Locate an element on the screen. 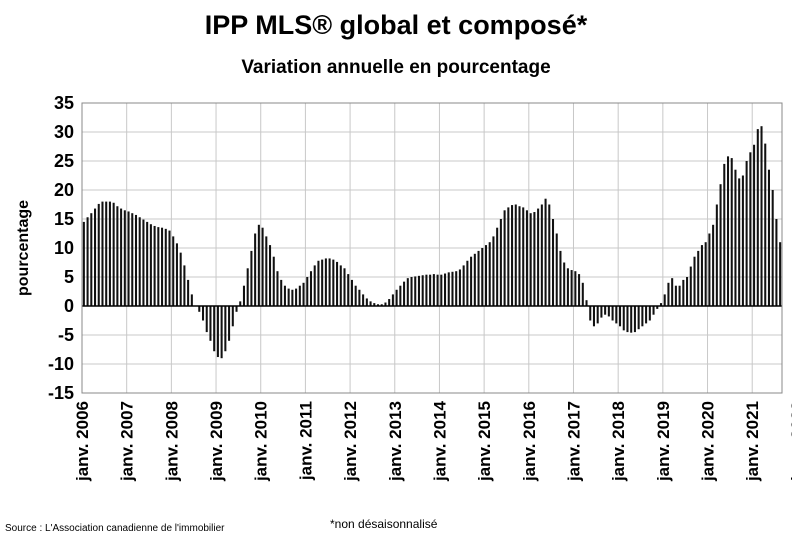 The width and height of the screenshot is (792, 542). y-axis-label: pourcentage is located at coordinates (23, 248).